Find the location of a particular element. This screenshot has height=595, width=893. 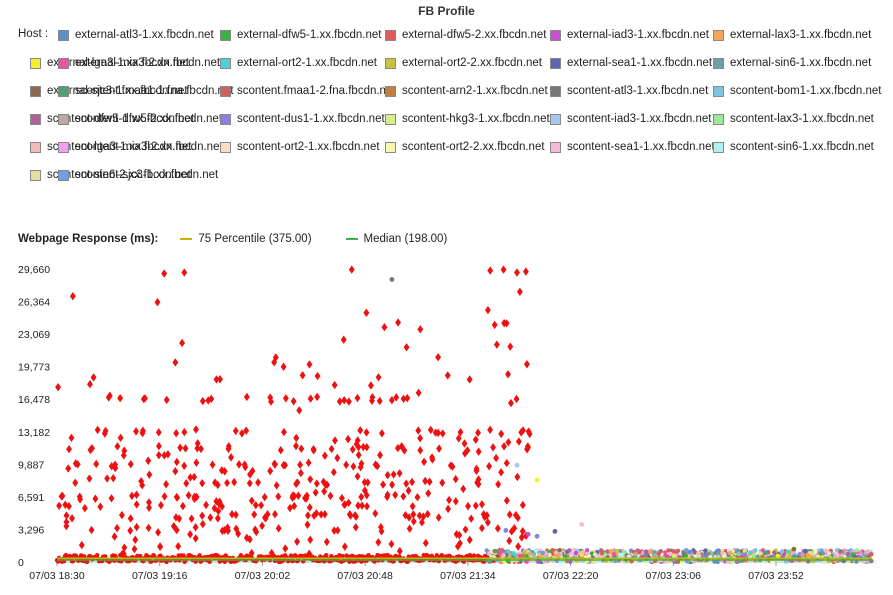

legend-item: external-lax3-1.xx.fbcdn.net is located at coordinates (792, 35).